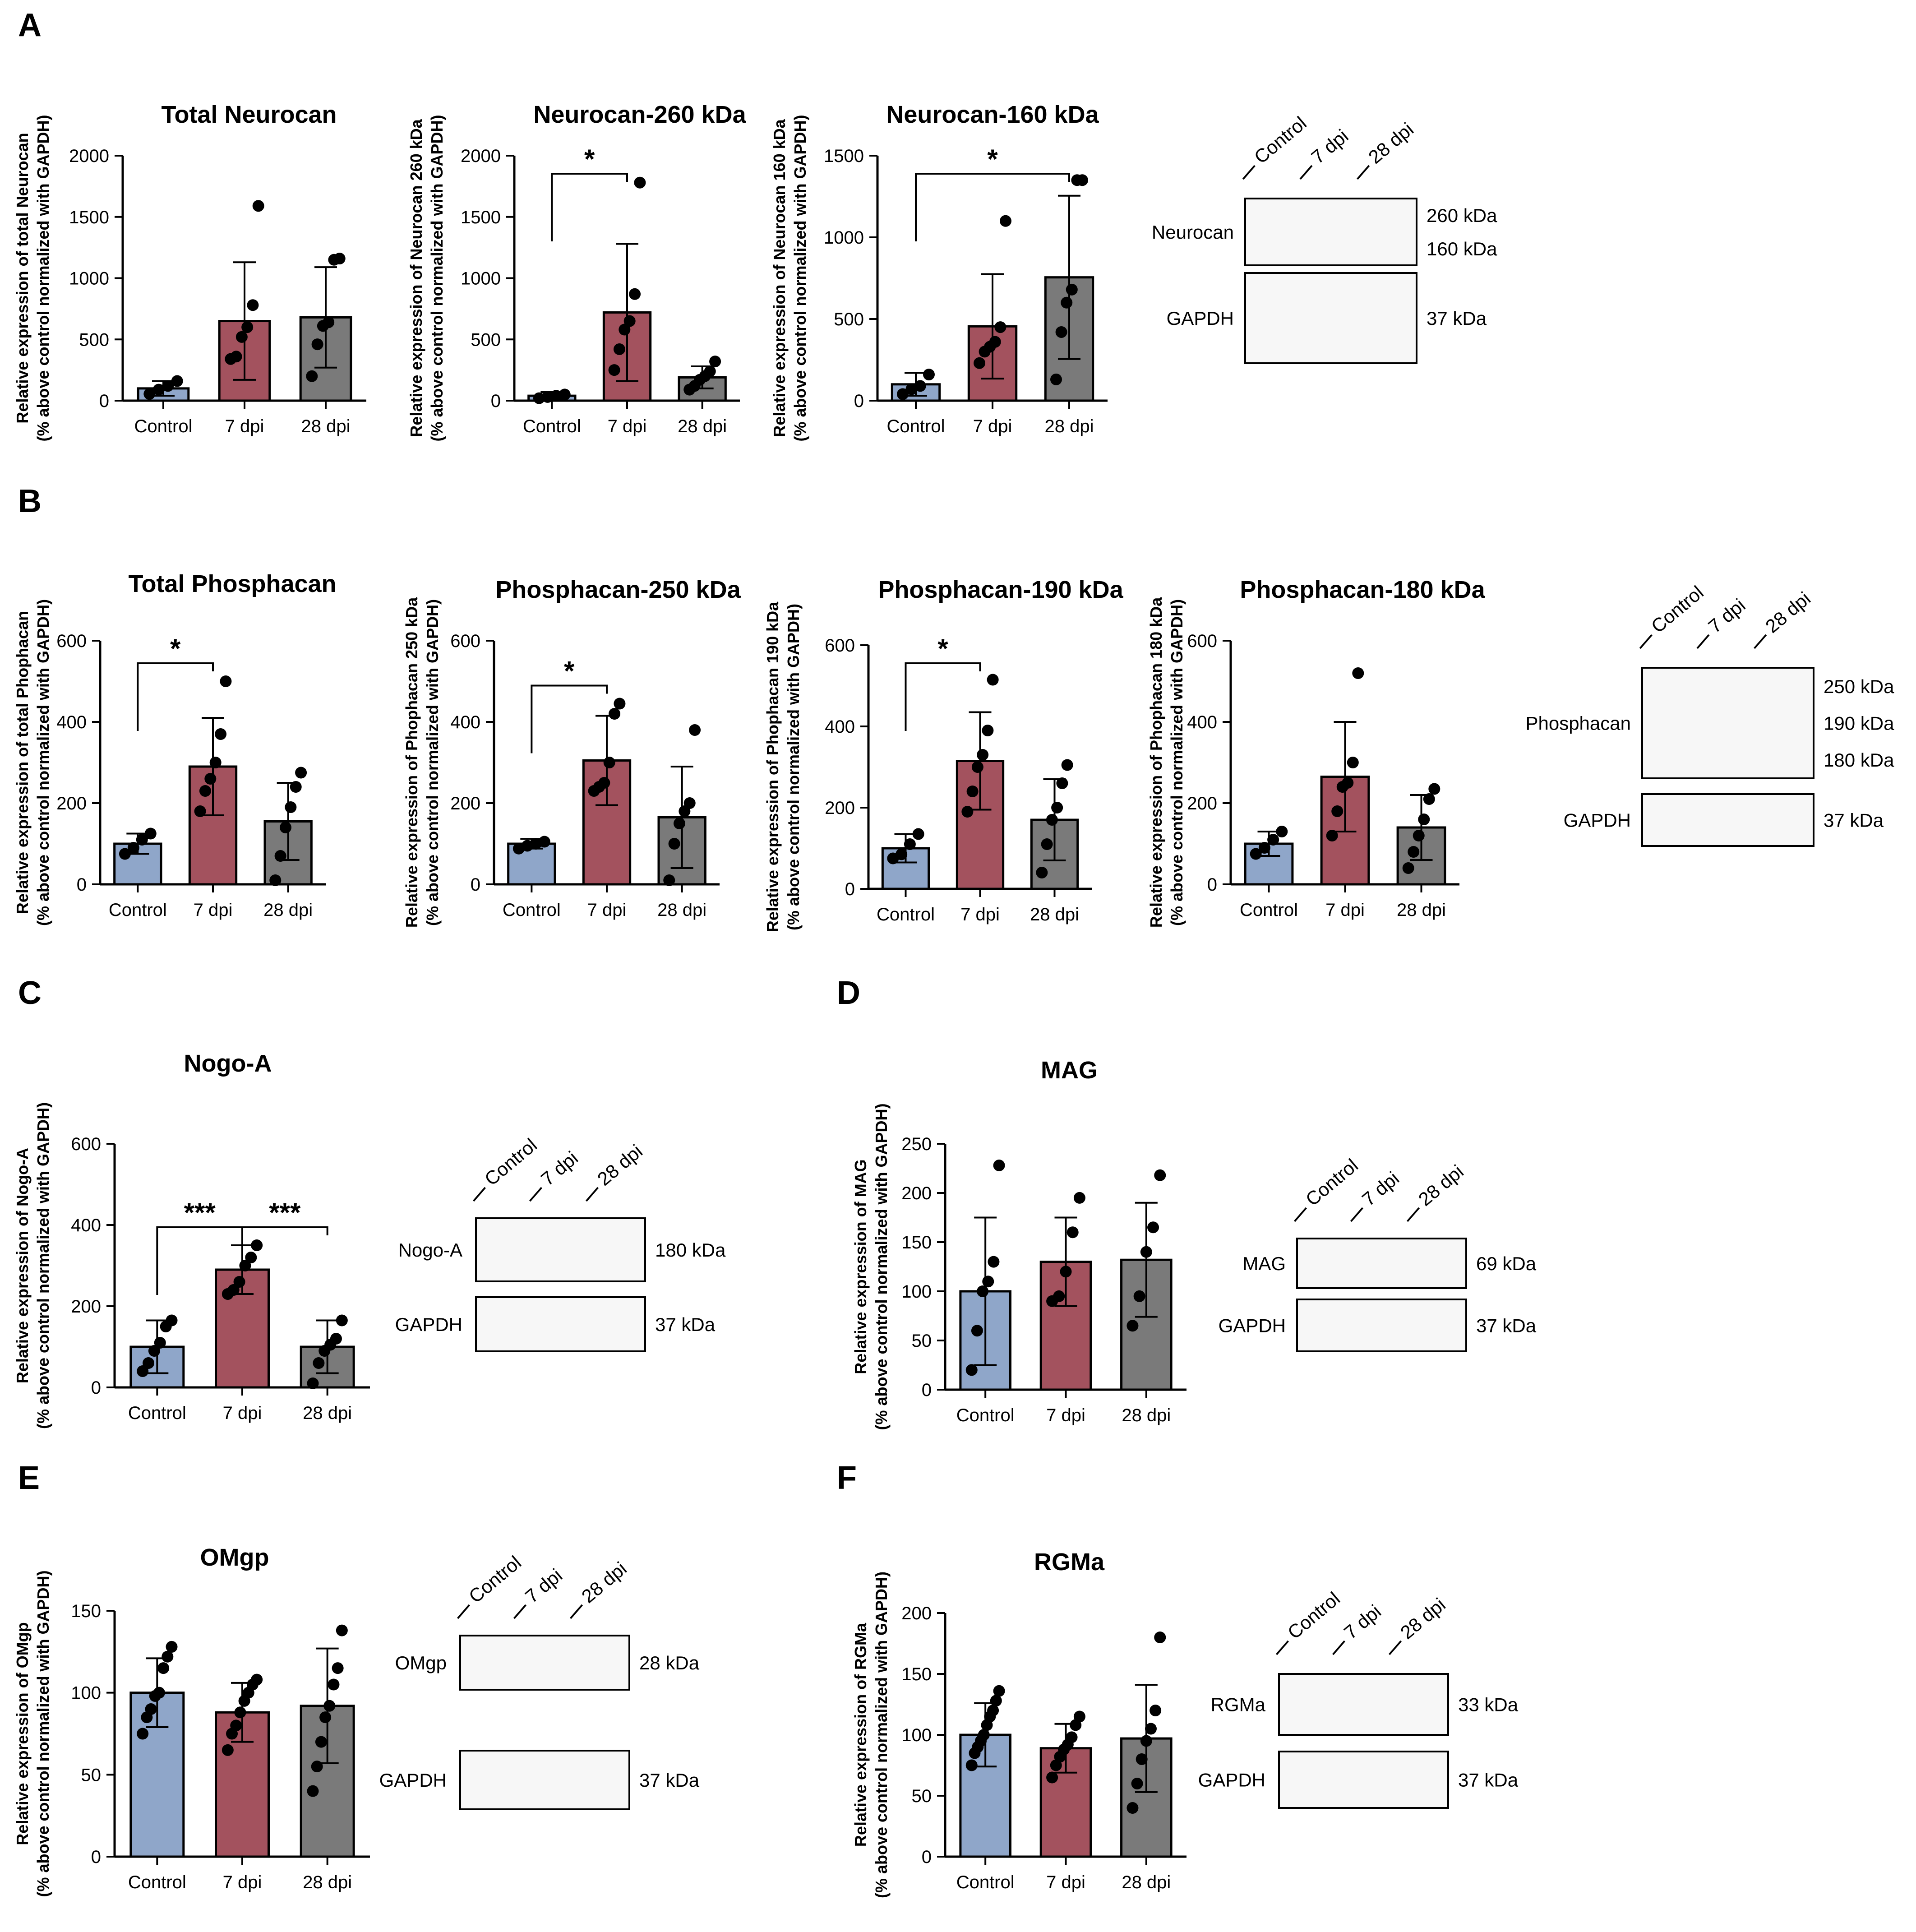  I want to click on y-tick-label: 1500, so click(844, 156).